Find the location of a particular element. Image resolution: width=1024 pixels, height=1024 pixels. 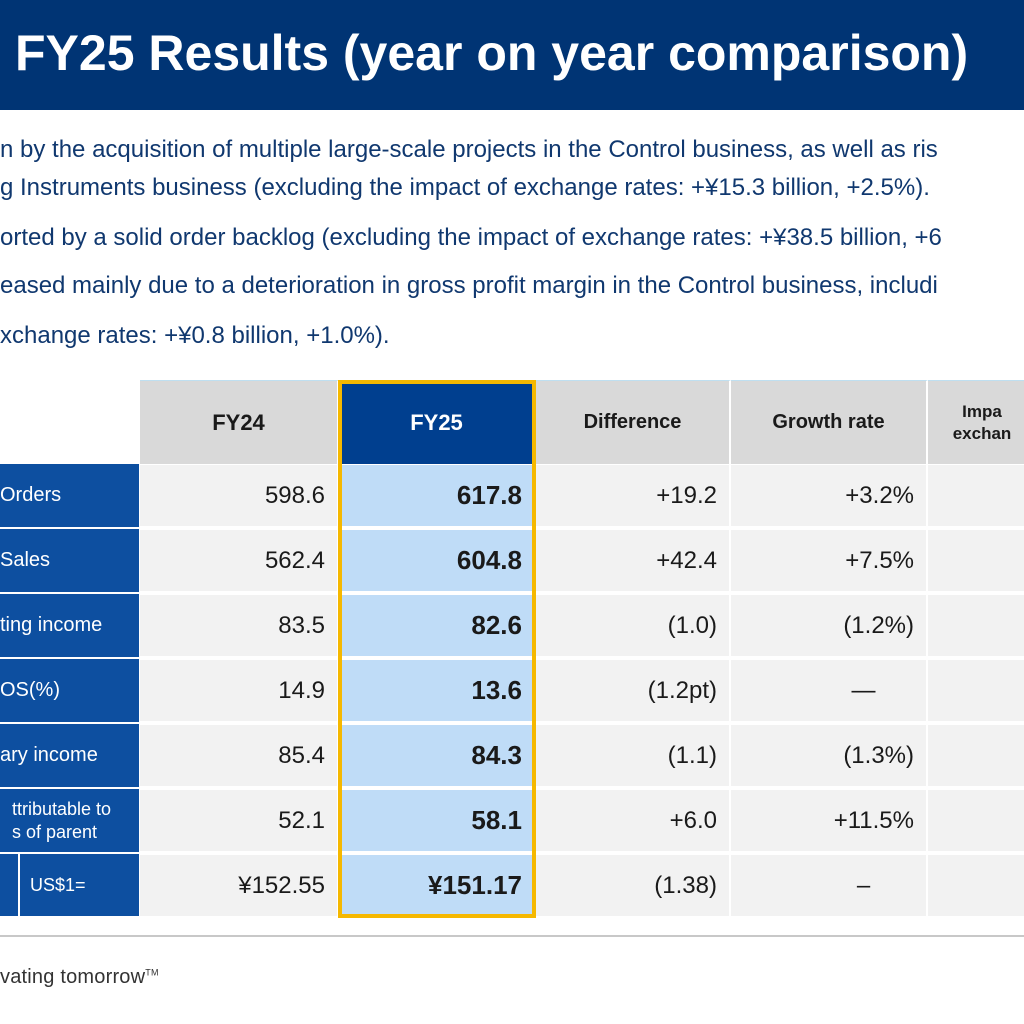

row-label-divider is located at coordinates (19, 886).